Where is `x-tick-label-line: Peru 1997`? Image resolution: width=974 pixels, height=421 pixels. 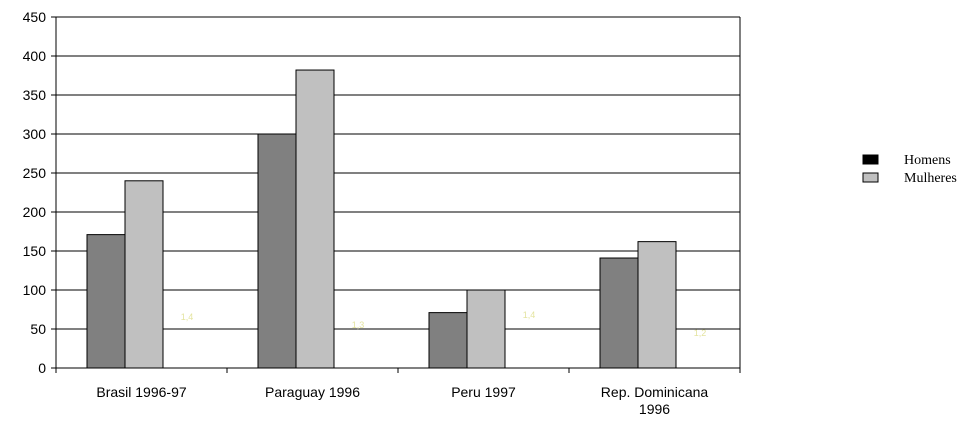 x-tick-label-line: Peru 1997 is located at coordinates (483, 392).